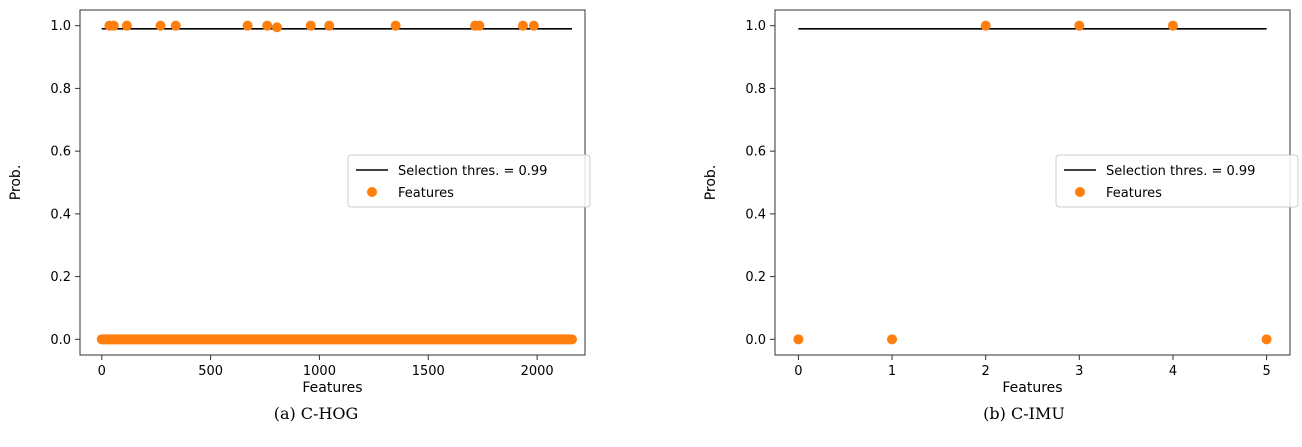  What do you see at coordinates (1024, 413) in the screenshot?
I see `caption-b: (b) C-IMU` at bounding box center [1024, 413].